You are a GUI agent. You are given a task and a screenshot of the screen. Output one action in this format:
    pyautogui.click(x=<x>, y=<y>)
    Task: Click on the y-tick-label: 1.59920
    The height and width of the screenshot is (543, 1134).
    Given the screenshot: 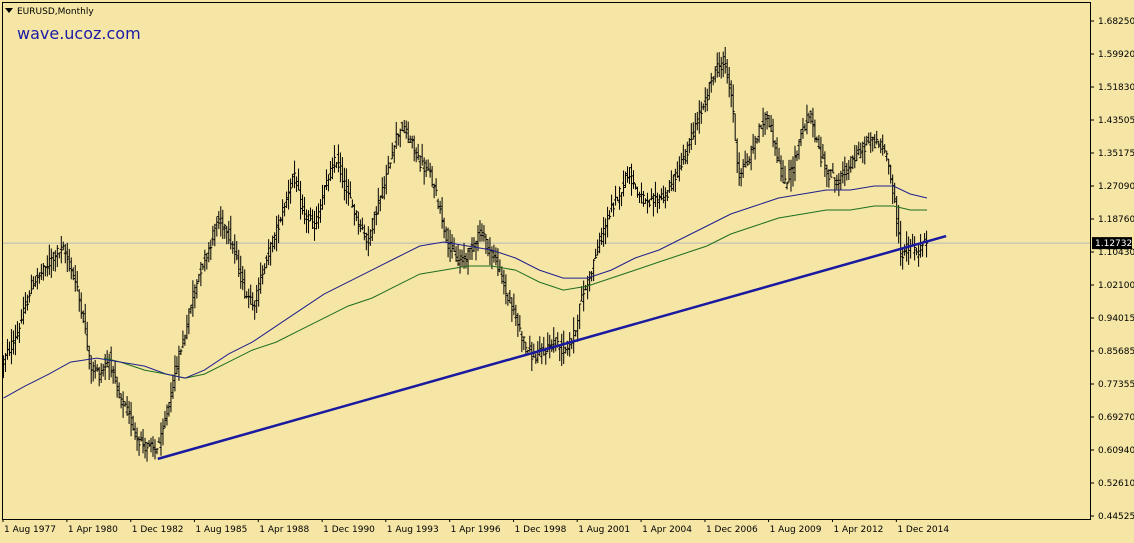 What is the action you would take?
    pyautogui.click(x=1116, y=55)
    